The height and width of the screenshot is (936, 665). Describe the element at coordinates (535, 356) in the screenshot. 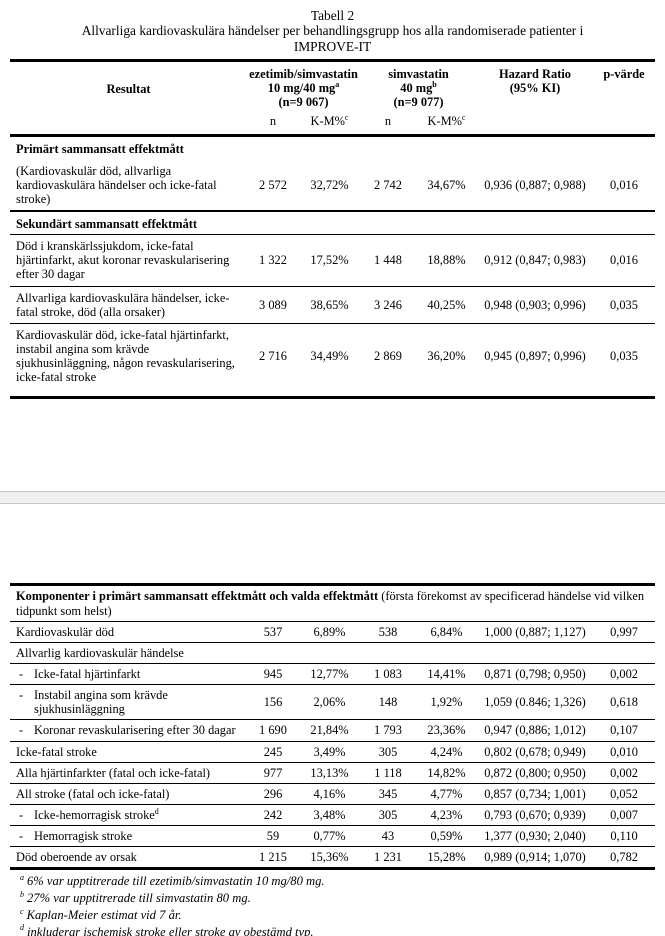

I see `hazard-ratio-cell: 0,945 (0,897; 0,996)` at that location.